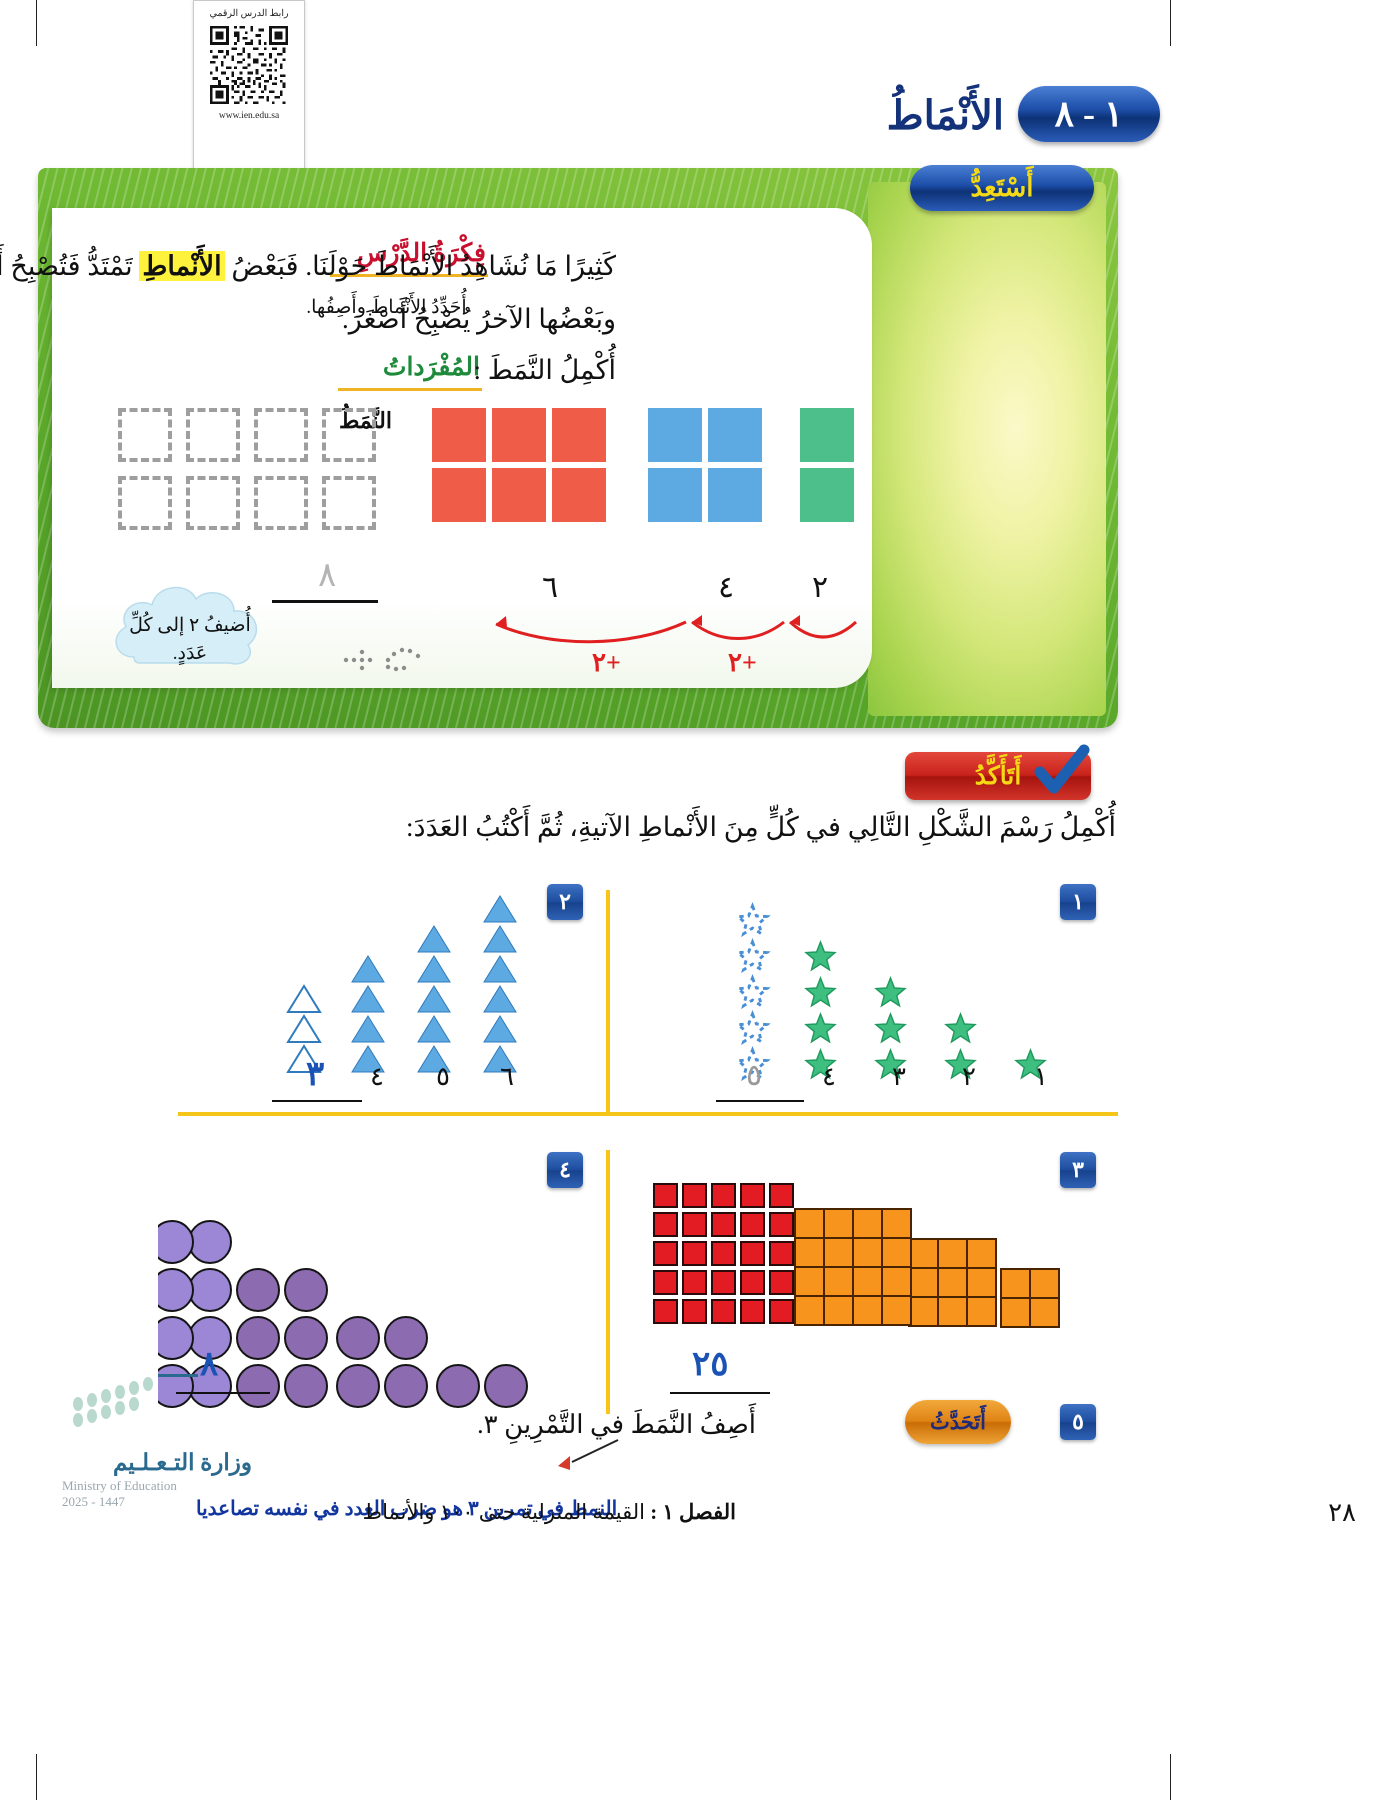 The image size is (1396, 1800). What do you see at coordinates (36, 1777) in the screenshot?
I see `crop-mark-bottom-left` at bounding box center [36, 1777].